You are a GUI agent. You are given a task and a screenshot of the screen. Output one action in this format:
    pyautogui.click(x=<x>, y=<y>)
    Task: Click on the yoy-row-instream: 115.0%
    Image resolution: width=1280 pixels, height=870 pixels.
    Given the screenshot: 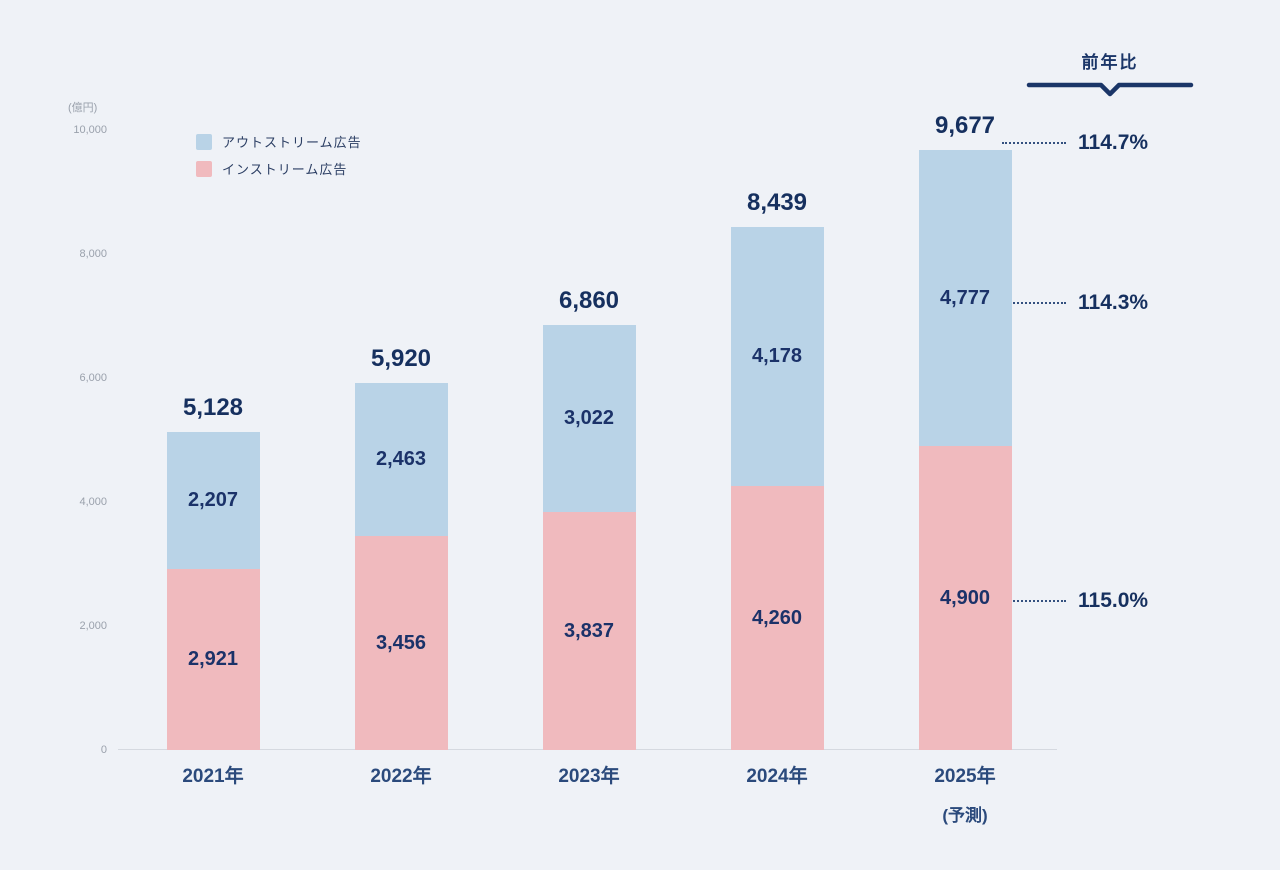 What is the action you would take?
    pyautogui.click(x=1075, y=601)
    